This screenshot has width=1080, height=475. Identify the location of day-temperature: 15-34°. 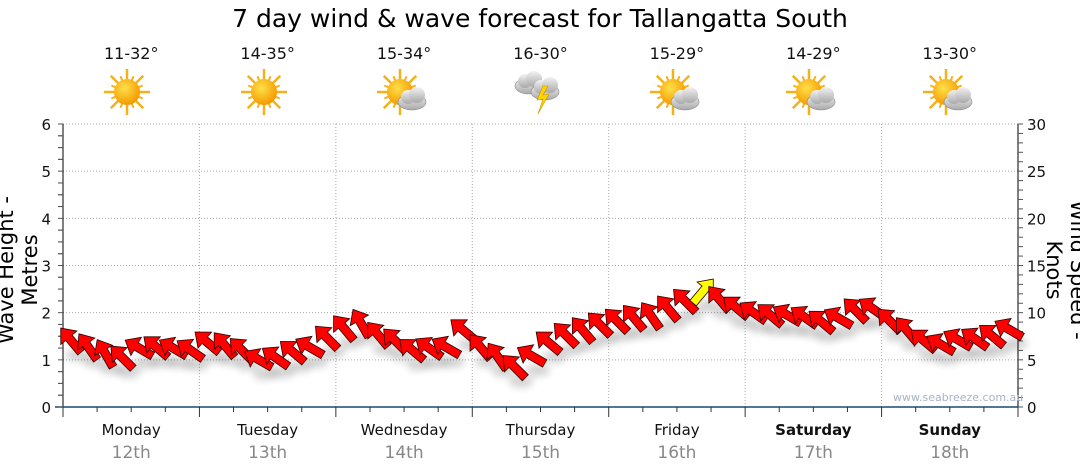
(404, 53).